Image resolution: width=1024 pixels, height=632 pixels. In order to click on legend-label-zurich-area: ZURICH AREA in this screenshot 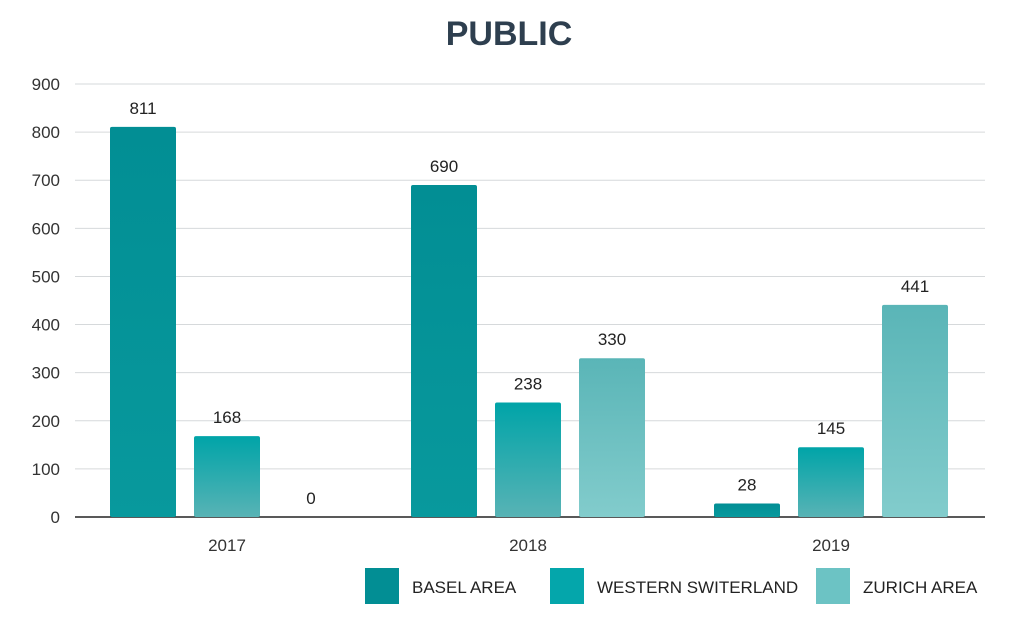, I will do `click(920, 587)`.